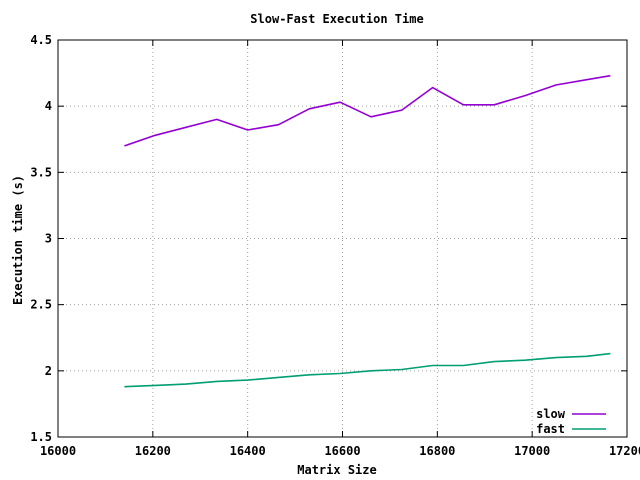 The image size is (640, 480). I want to click on y-axis-label: Execution time (s), so click(18, 240).